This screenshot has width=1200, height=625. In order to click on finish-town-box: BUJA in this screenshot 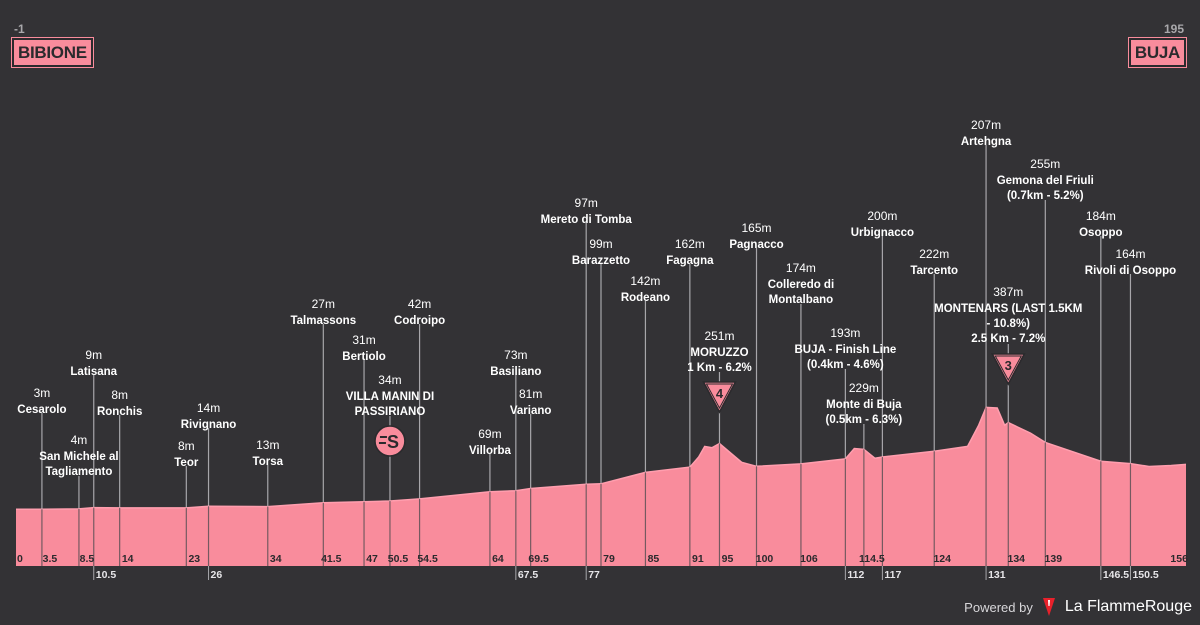, I will do `click(1157, 52)`.